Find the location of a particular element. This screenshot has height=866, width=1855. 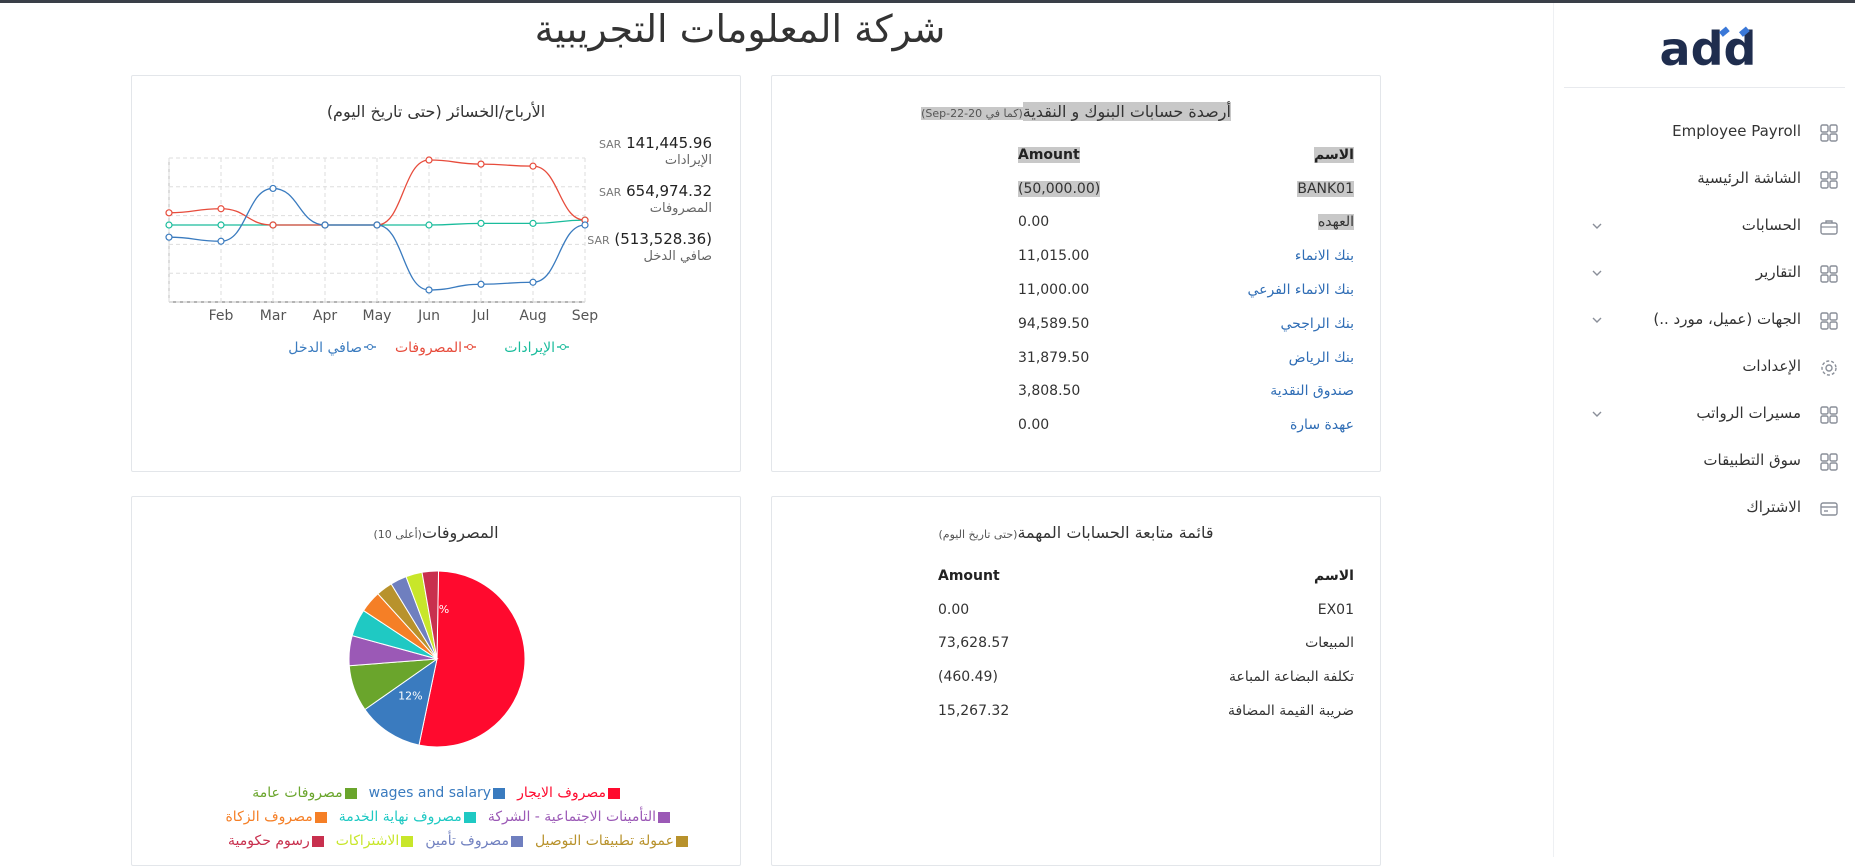

sidebar-item-3: التقارير is located at coordinates (1704, 273).